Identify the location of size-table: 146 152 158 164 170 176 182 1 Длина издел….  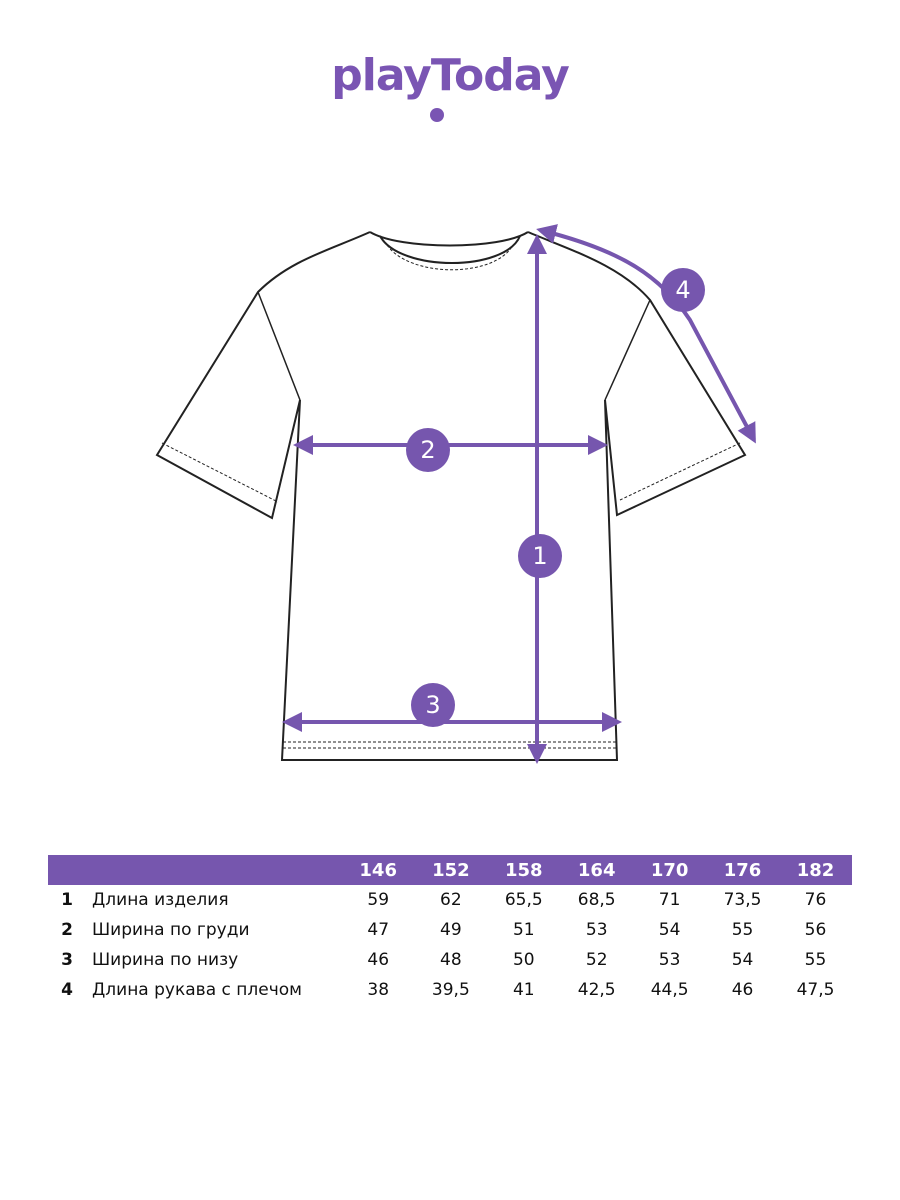
(450, 930).